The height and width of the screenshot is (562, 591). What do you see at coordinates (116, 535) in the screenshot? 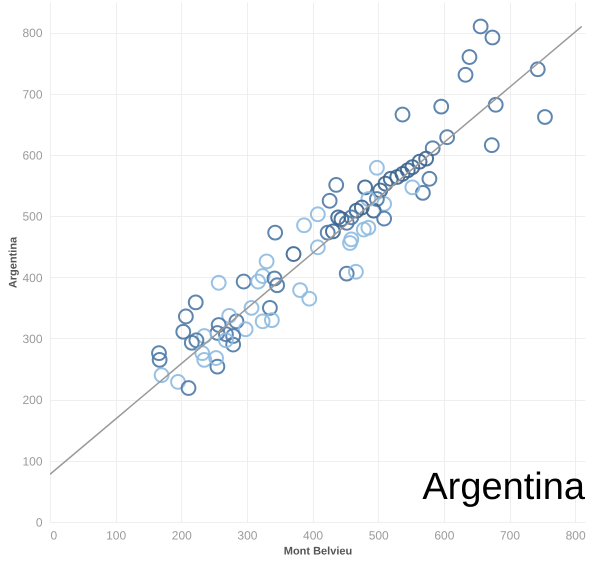
I see `x-tick-label: 100` at bounding box center [116, 535].